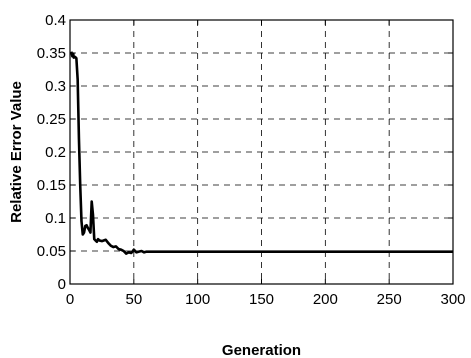 Image resolution: width=471 pixels, height=358 pixels. What do you see at coordinates (389, 299) in the screenshot?
I see `x-tick-label: 250` at bounding box center [389, 299].